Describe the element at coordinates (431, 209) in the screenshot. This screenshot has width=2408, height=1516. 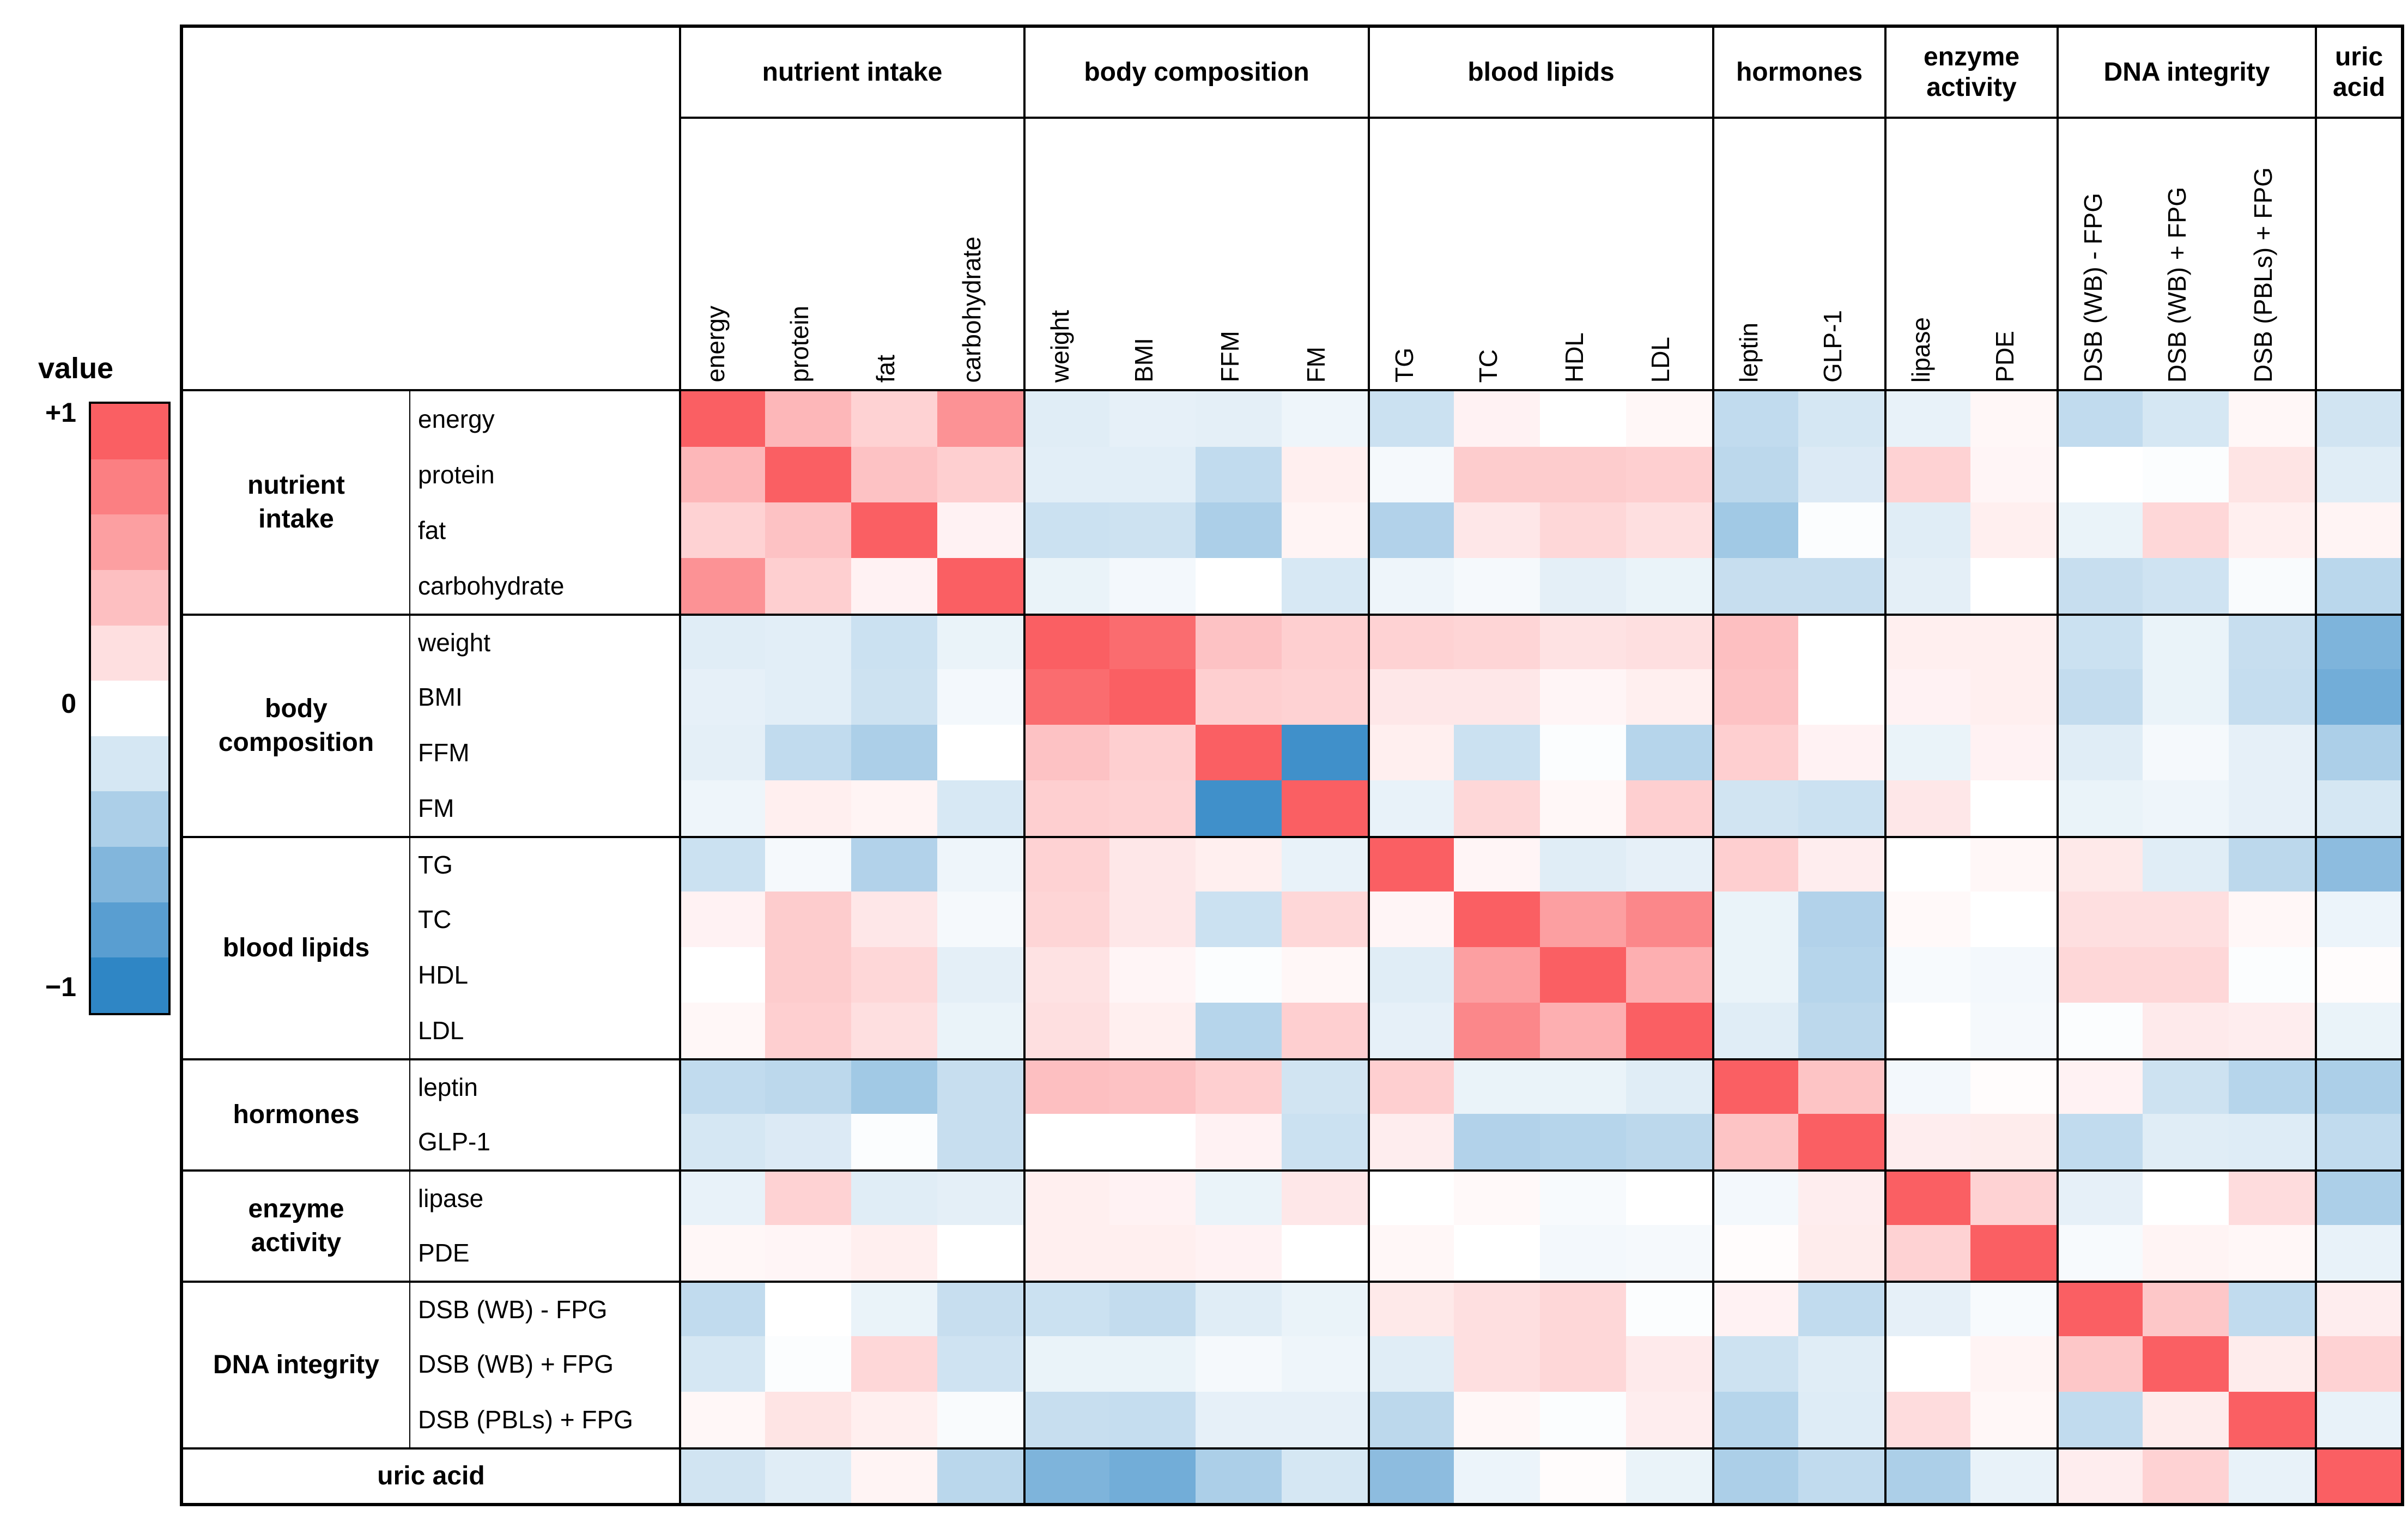
I see `table-corner-cell` at that location.